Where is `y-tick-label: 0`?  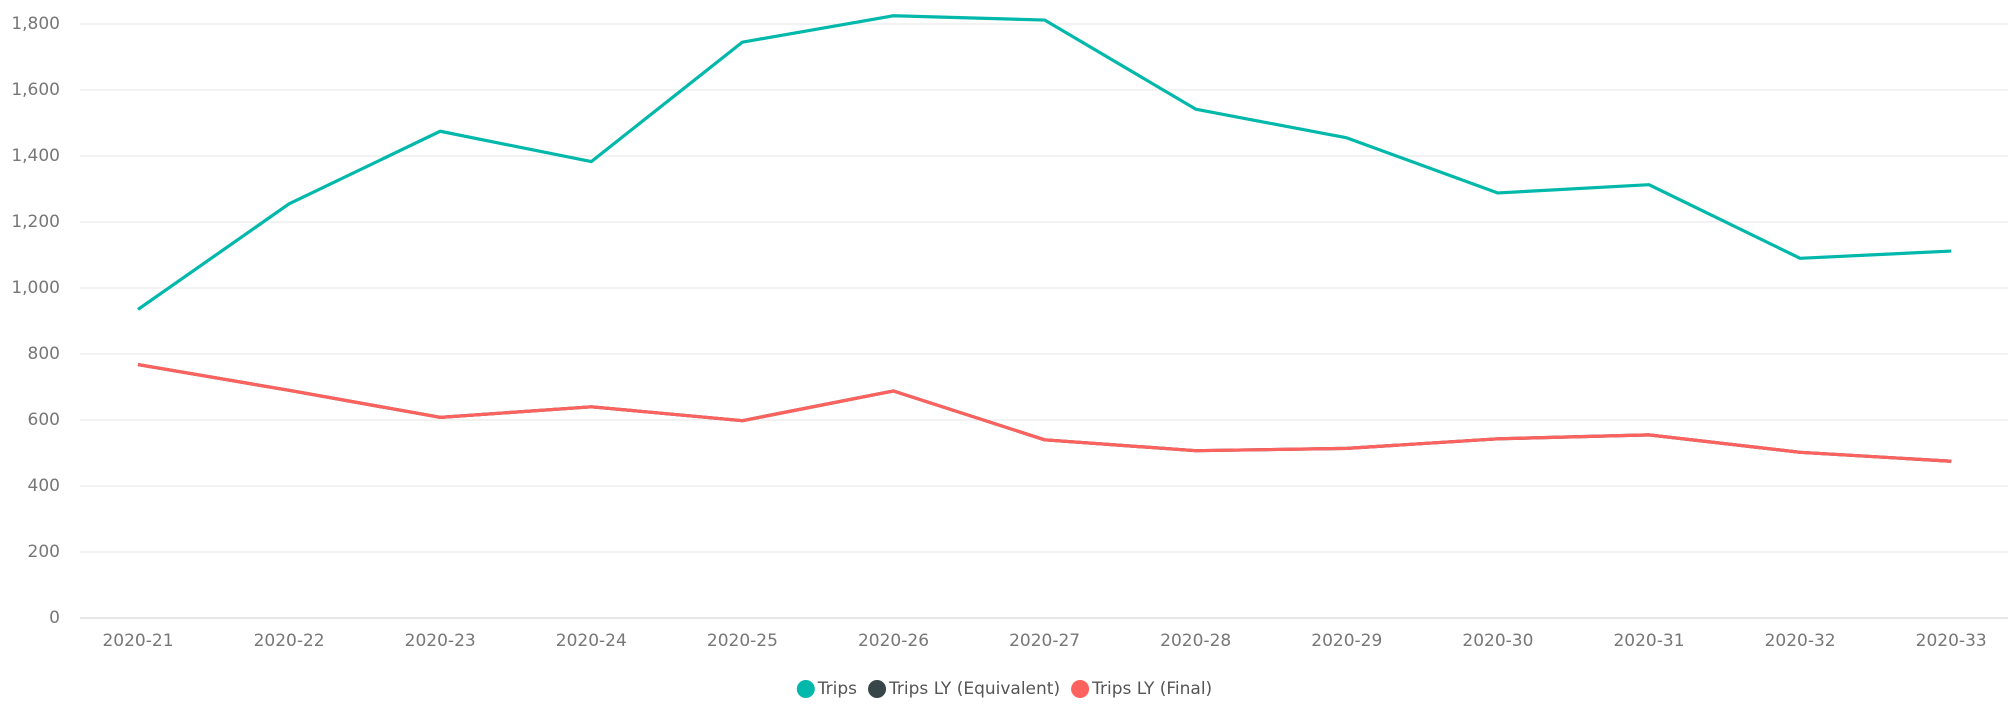 y-tick-label: 0 is located at coordinates (54, 618).